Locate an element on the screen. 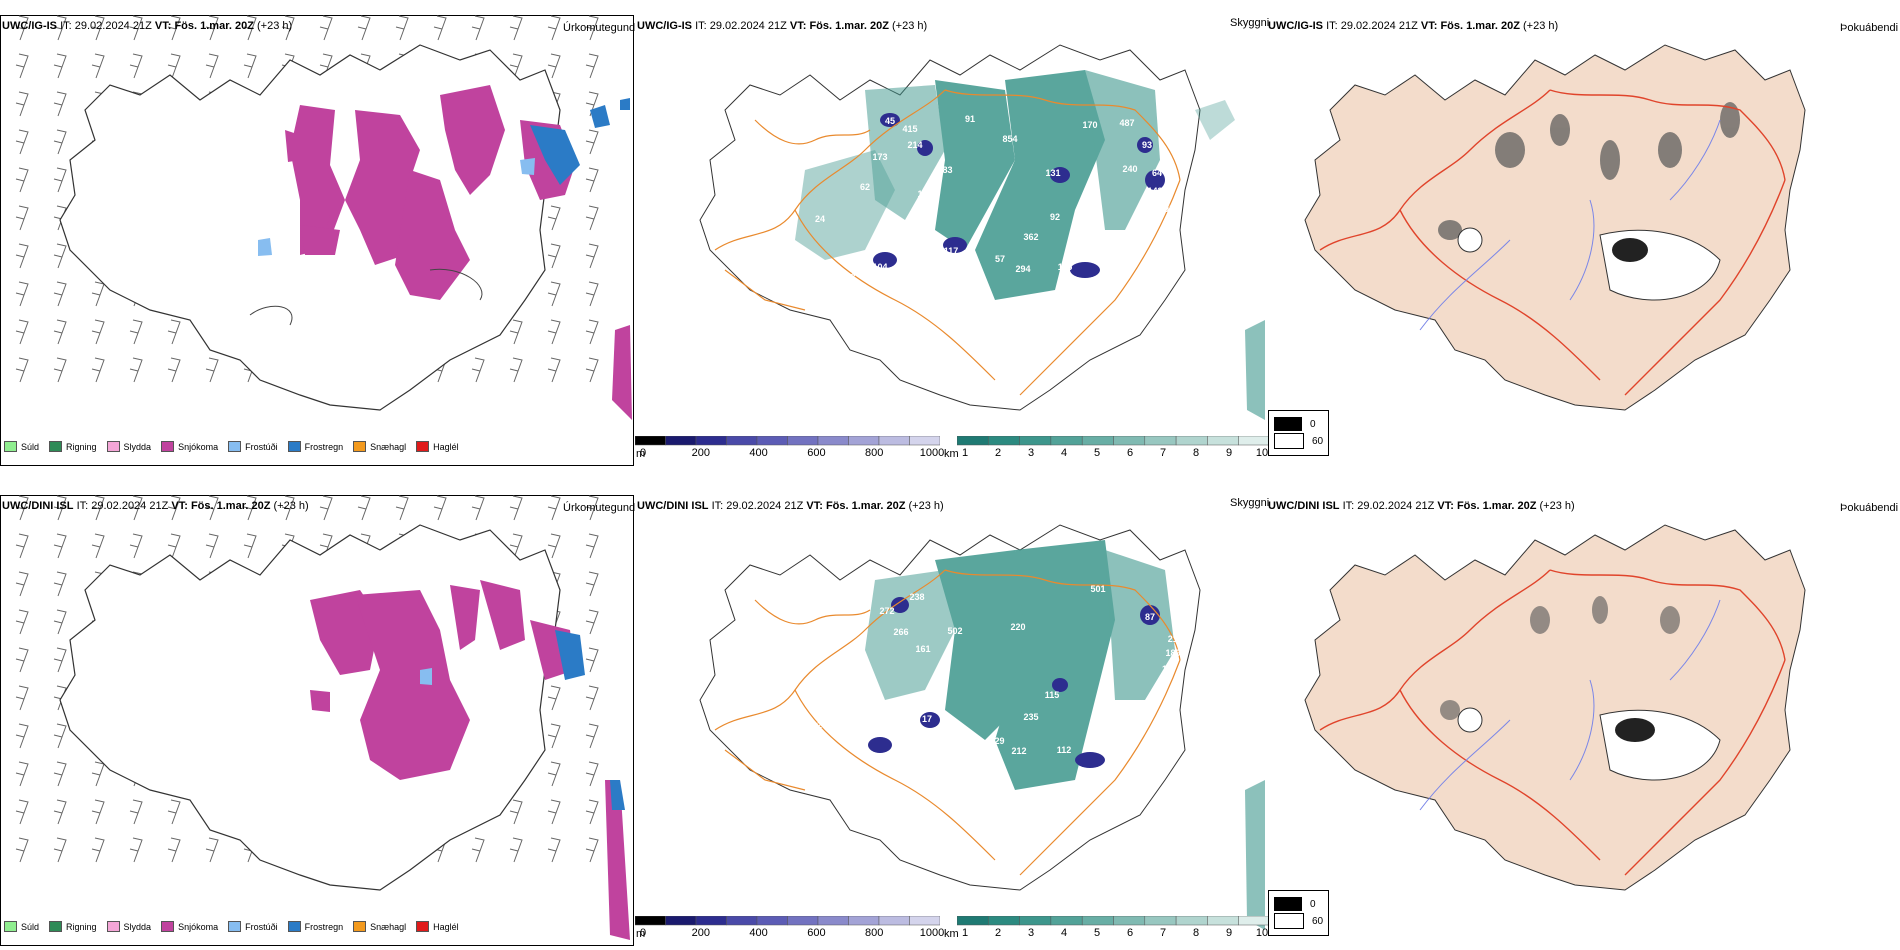 This screenshot has height=950, width=1900. vt-label: VT: is located at coordinates (798, 26).